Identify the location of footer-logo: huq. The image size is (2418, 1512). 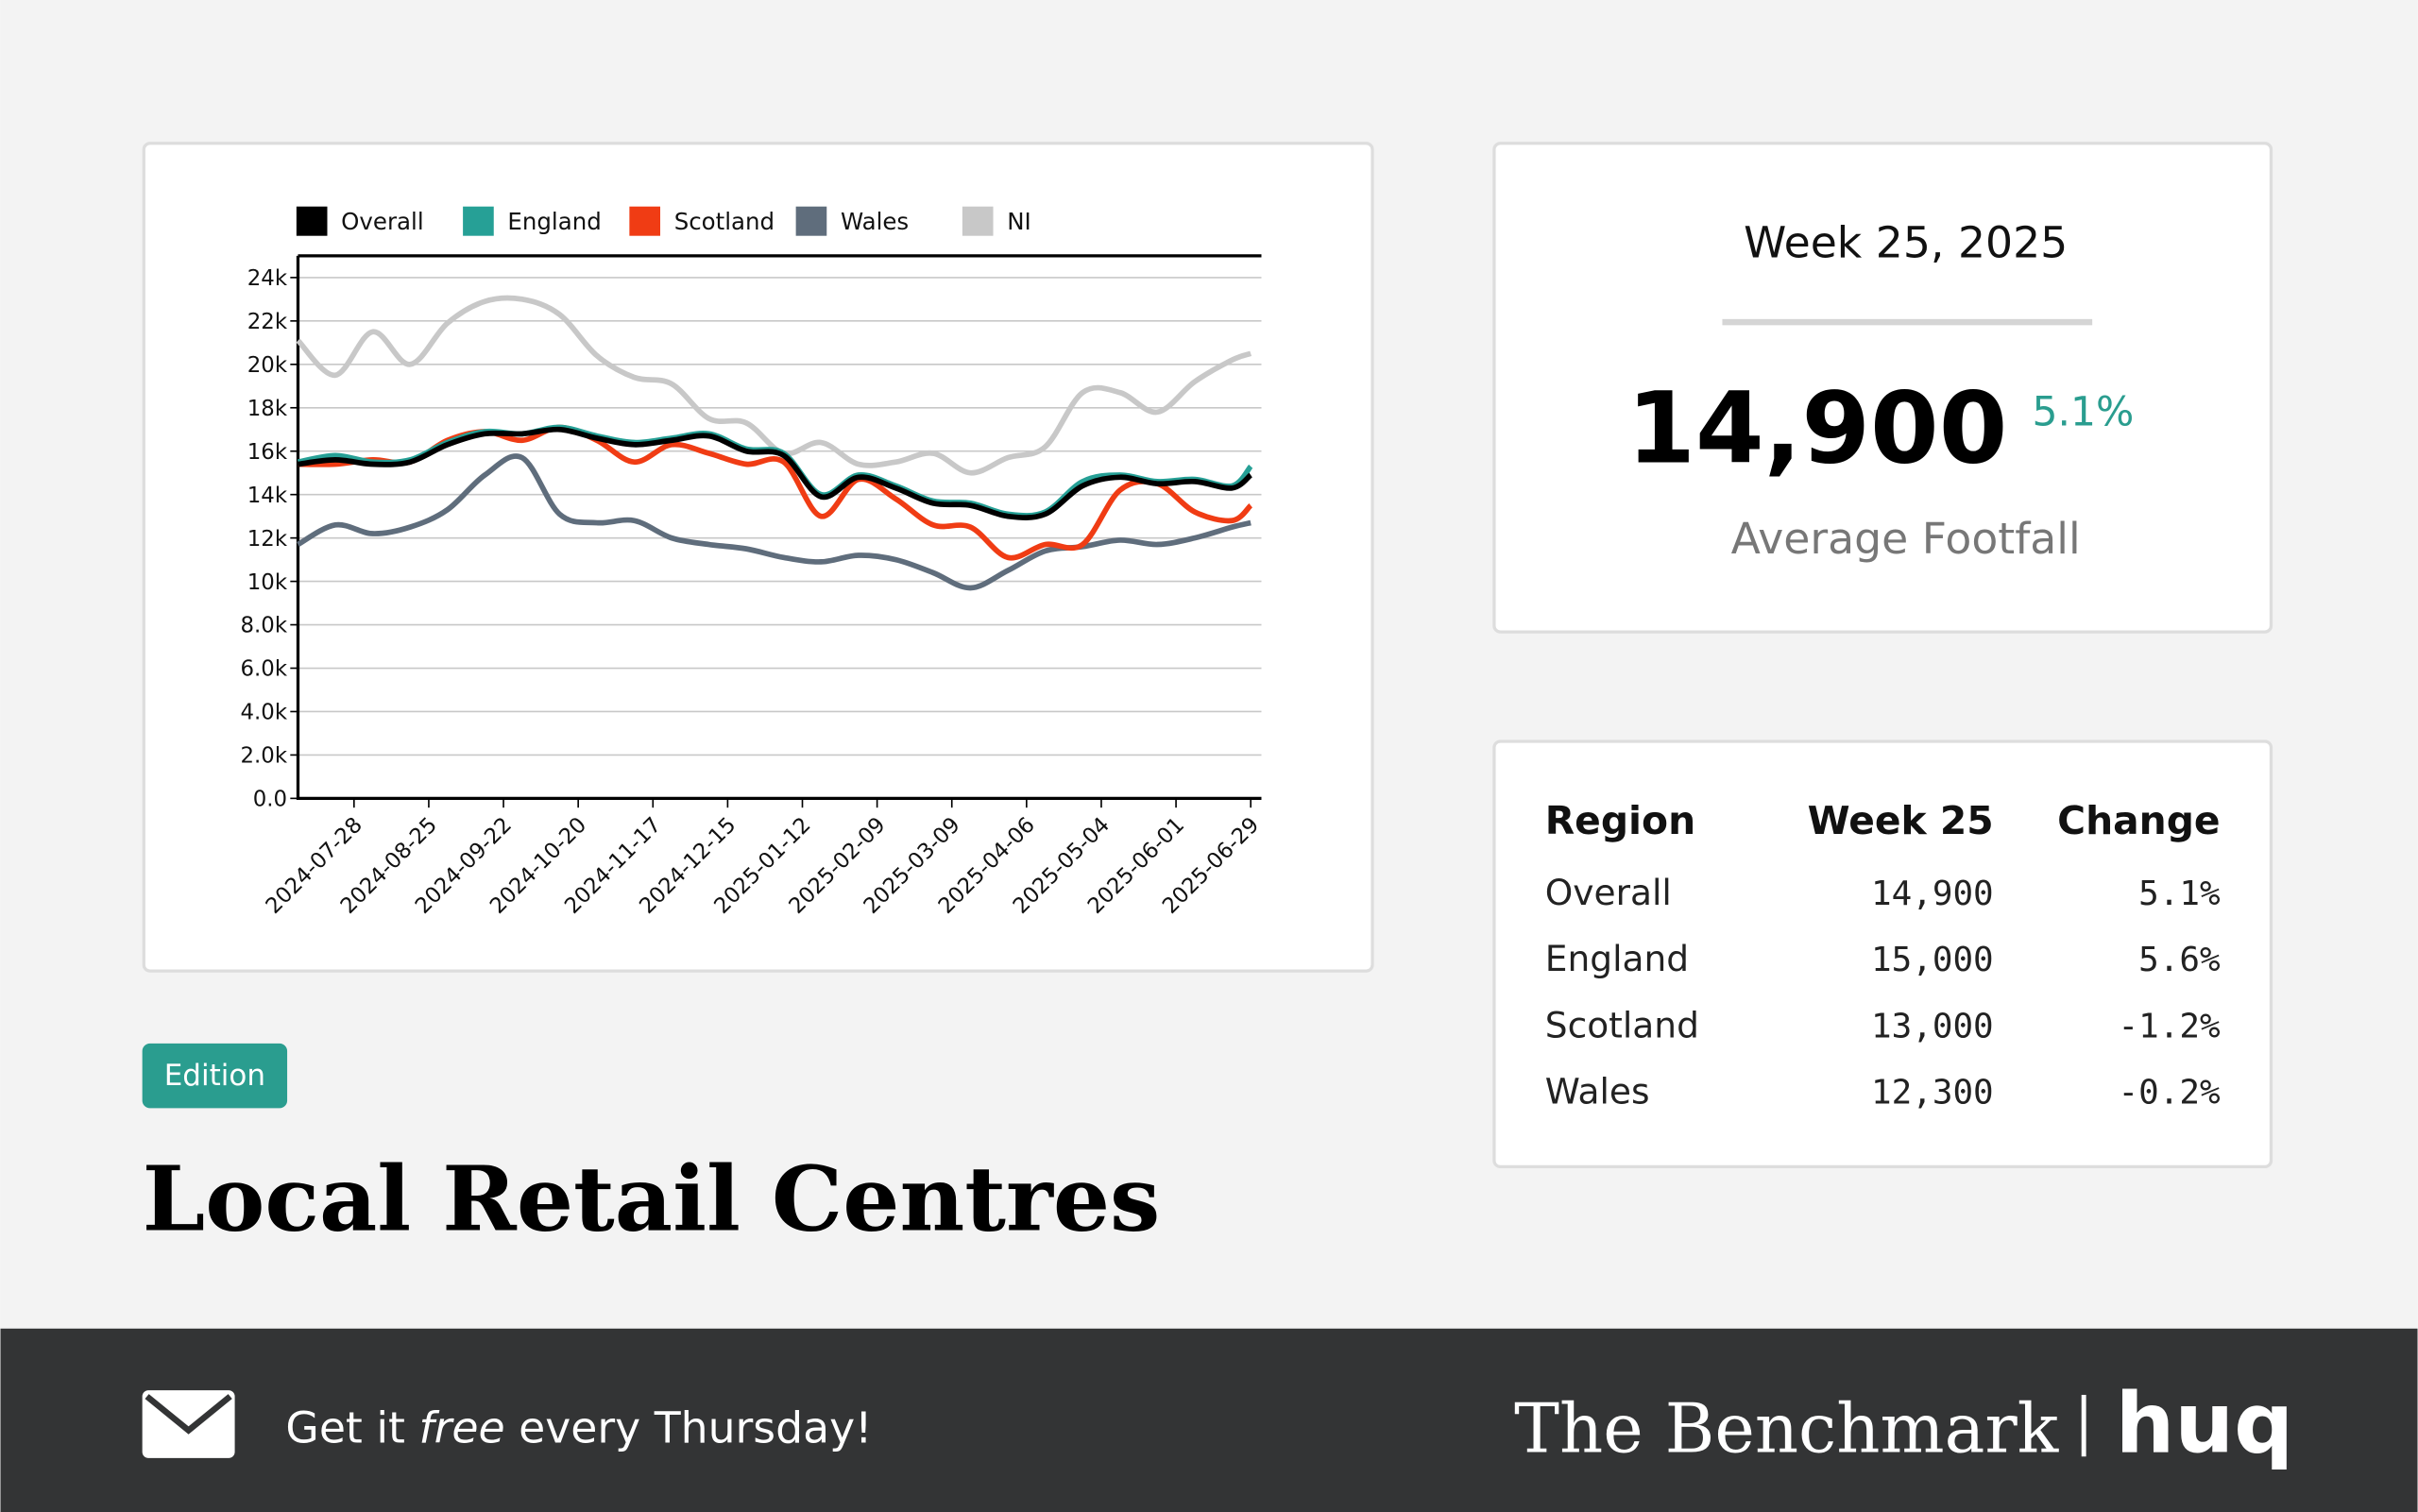
(2205, 1422).